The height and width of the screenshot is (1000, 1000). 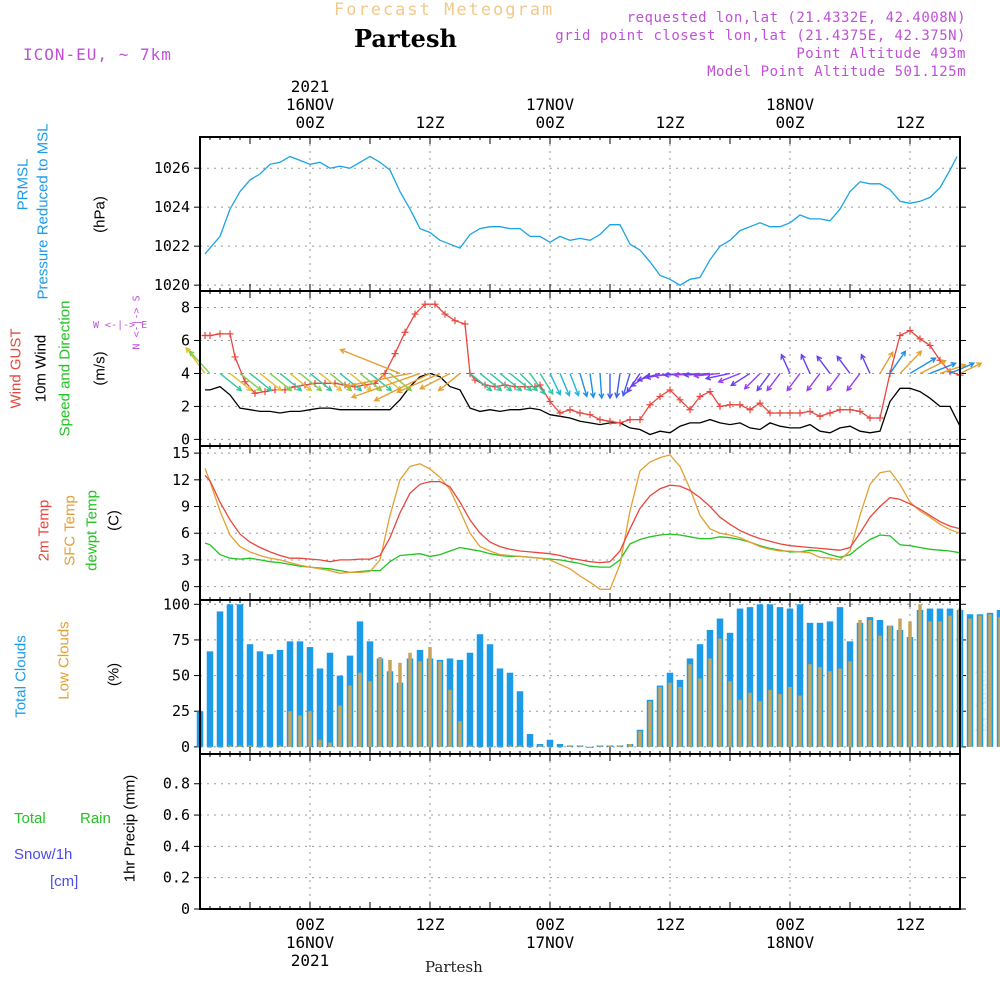 What do you see at coordinates (185, 373) in the screenshot?
I see `wind-ytick-label: 4` at bounding box center [185, 373].